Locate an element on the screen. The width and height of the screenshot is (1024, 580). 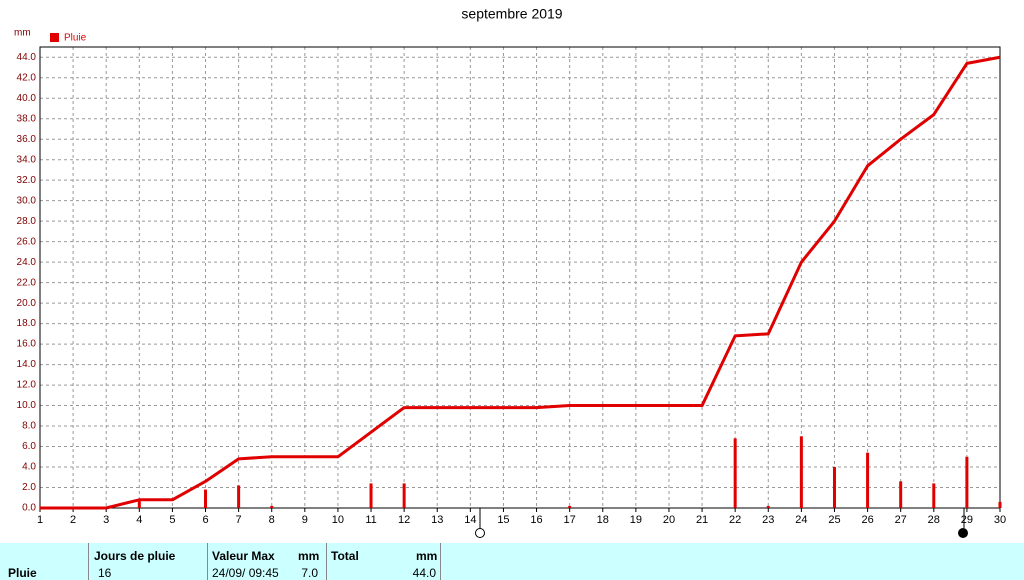
y-unit: mm is located at coordinates (22, 33).